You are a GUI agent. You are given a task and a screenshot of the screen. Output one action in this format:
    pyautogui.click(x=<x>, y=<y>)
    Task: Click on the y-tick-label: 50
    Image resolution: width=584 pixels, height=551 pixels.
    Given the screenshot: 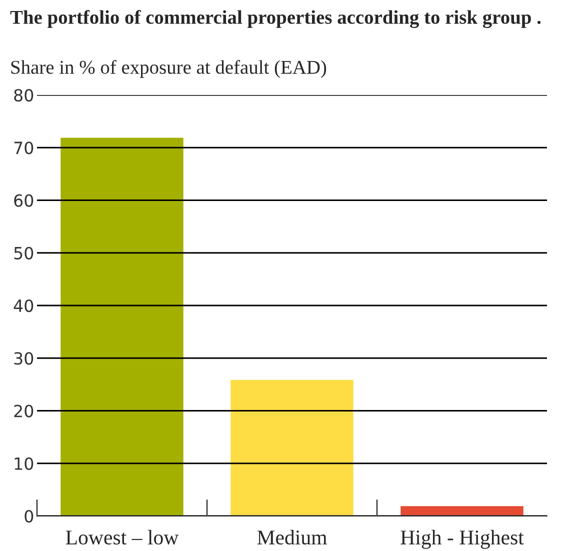 What is the action you would take?
    pyautogui.click(x=24, y=253)
    